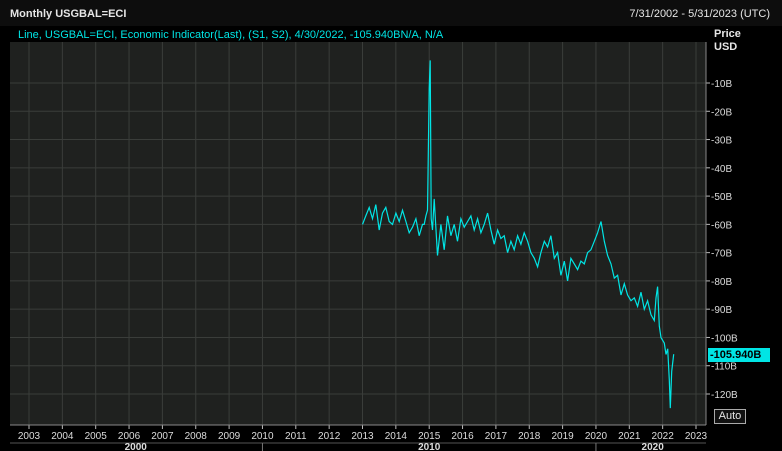 The image size is (782, 451). Describe the element at coordinates (296, 436) in the screenshot. I see `x-tick-label: 2011` at that location.